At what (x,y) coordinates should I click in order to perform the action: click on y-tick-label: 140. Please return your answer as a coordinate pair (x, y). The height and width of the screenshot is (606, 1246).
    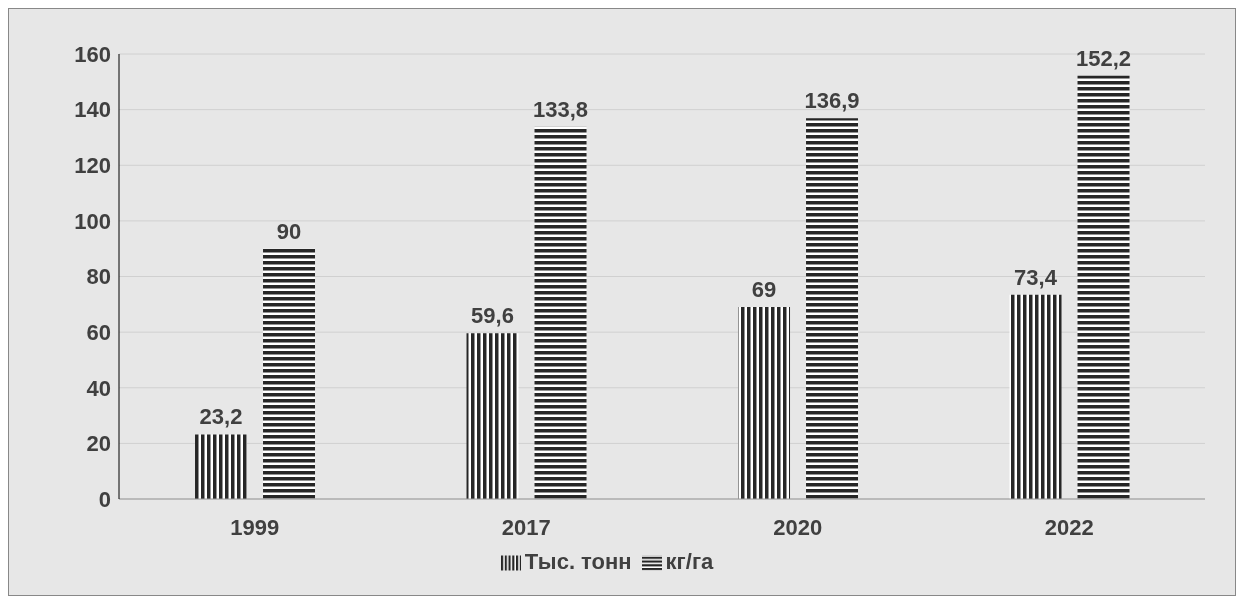
    Looking at the image, I should click on (92, 110).